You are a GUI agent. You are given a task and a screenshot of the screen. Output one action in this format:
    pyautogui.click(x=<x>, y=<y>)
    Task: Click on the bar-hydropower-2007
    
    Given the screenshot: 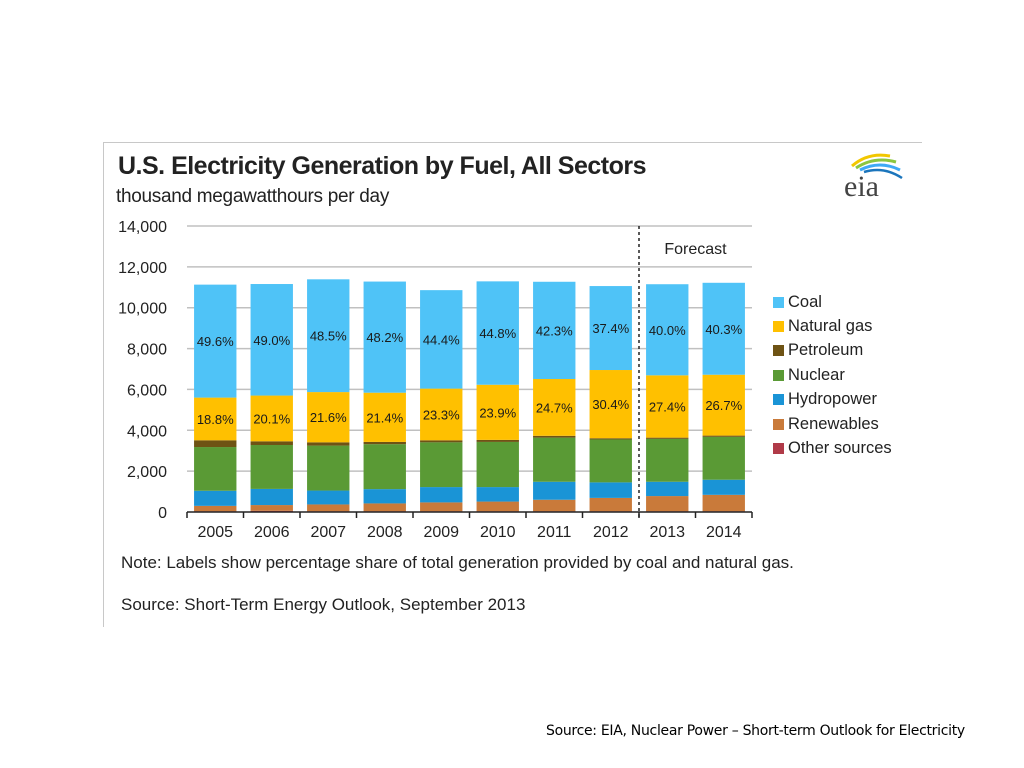 What is the action you would take?
    pyautogui.click(x=328, y=497)
    